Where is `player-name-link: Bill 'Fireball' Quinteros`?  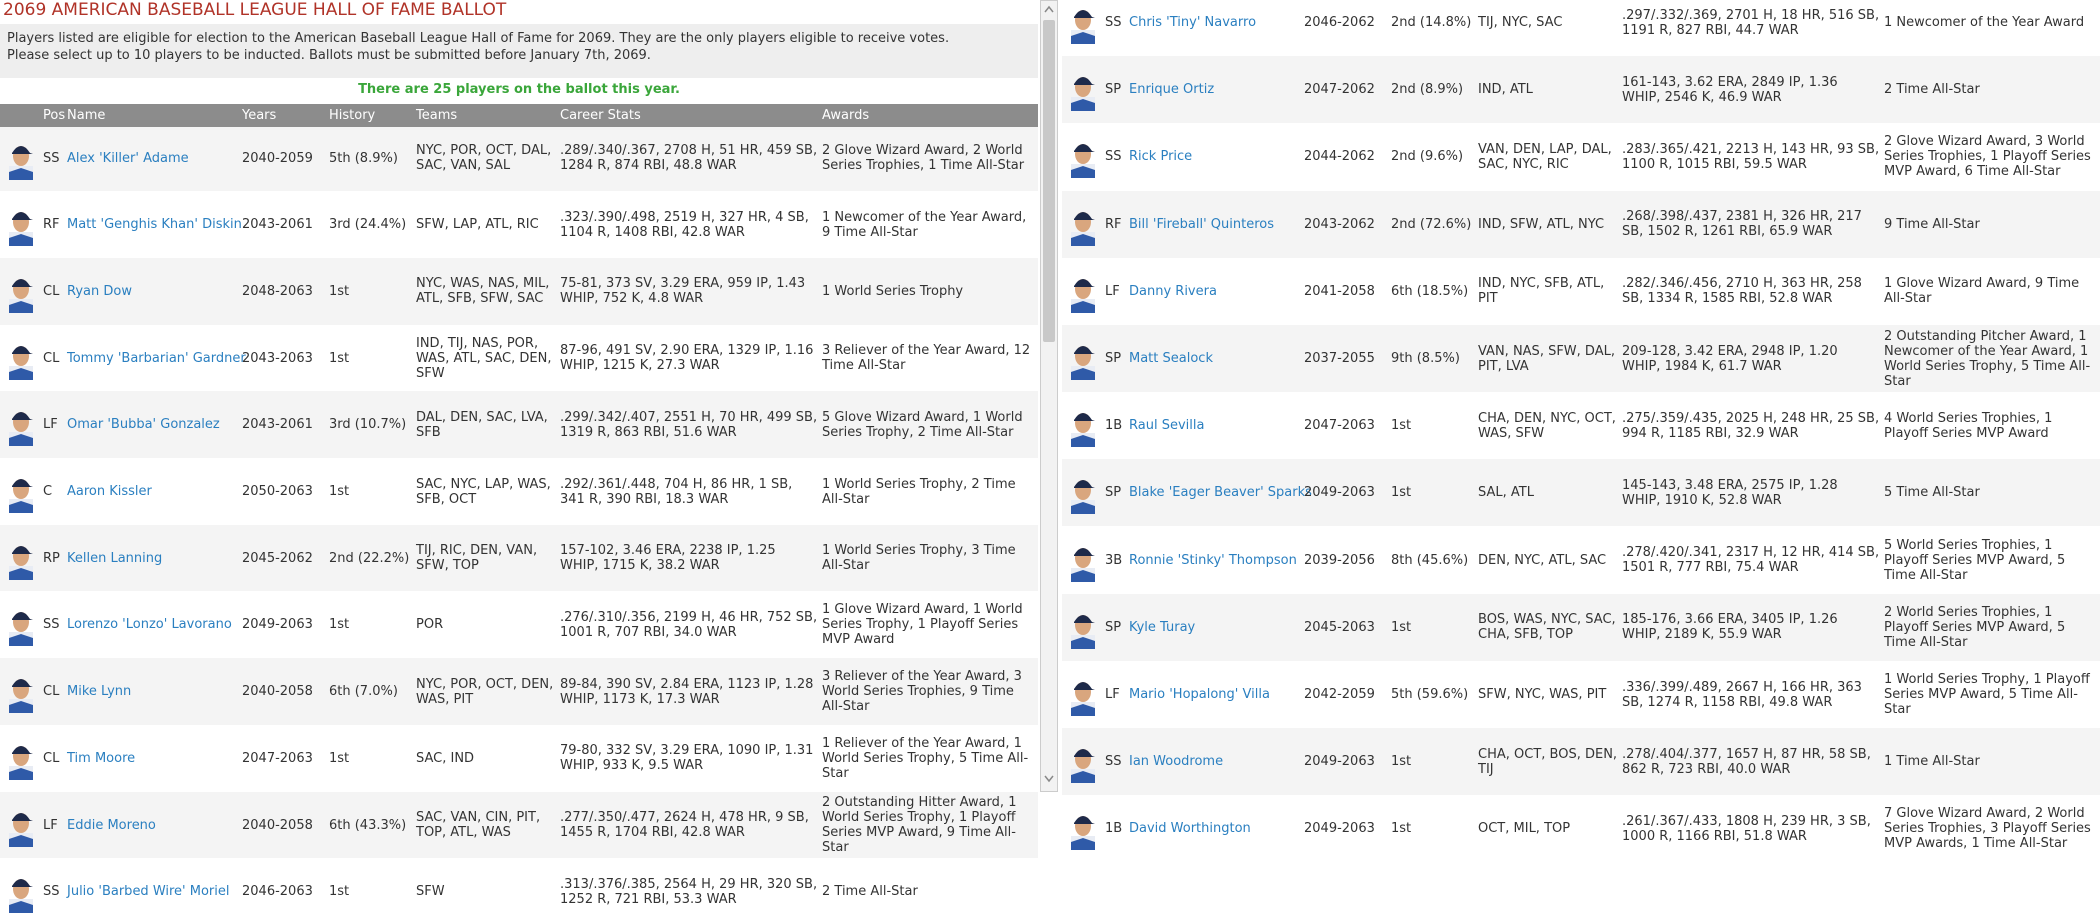
player-name-link: Bill 'Fireball' Quinteros is located at coordinates (1202, 224).